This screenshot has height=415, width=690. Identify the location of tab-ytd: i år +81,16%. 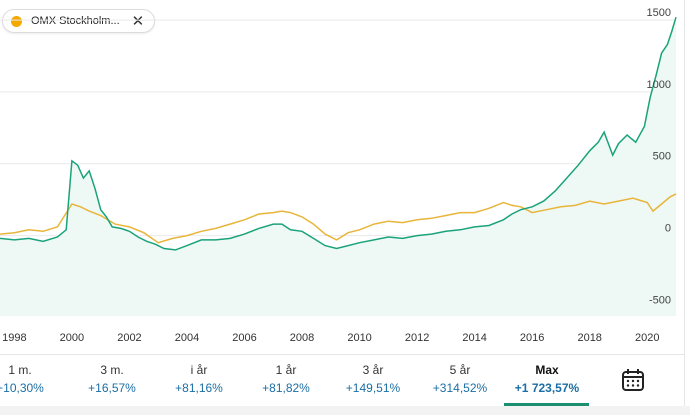
(199, 379).